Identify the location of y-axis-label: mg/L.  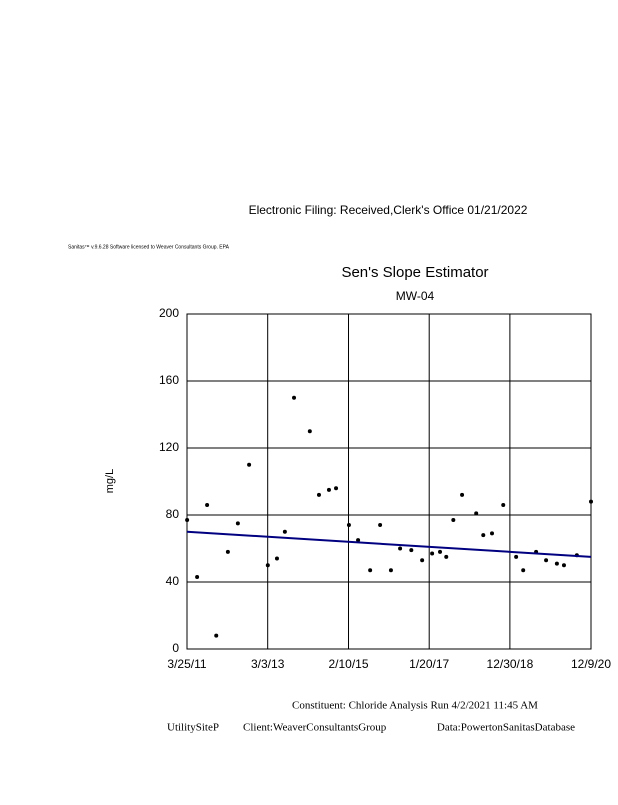
(110, 481).